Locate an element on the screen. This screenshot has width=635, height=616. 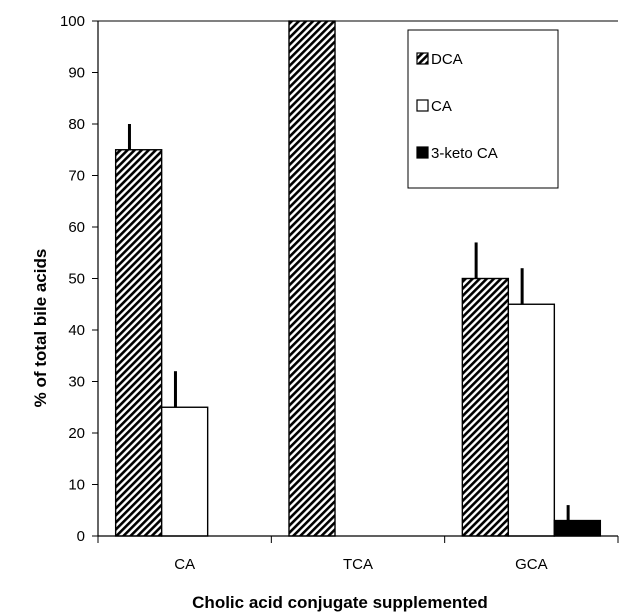
legend-label: DCA is located at coordinates (447, 59).